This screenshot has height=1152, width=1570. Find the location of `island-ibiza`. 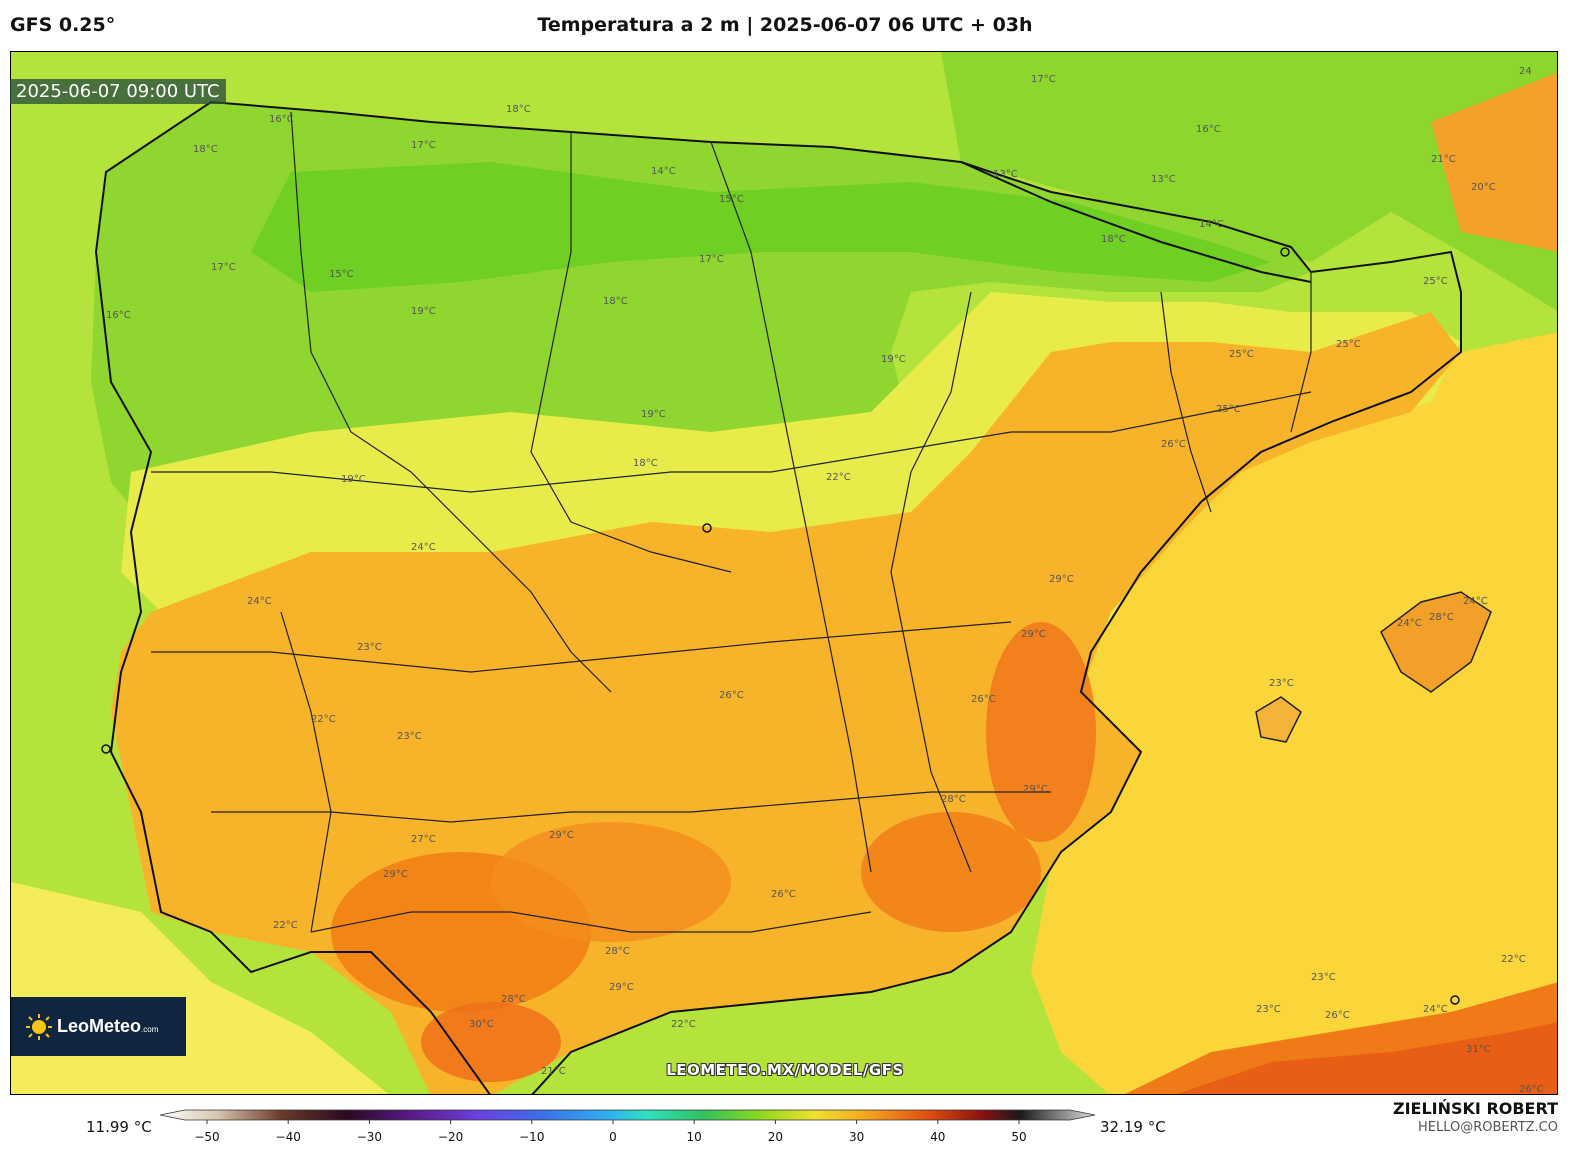

island-ibiza is located at coordinates (1278, 719).